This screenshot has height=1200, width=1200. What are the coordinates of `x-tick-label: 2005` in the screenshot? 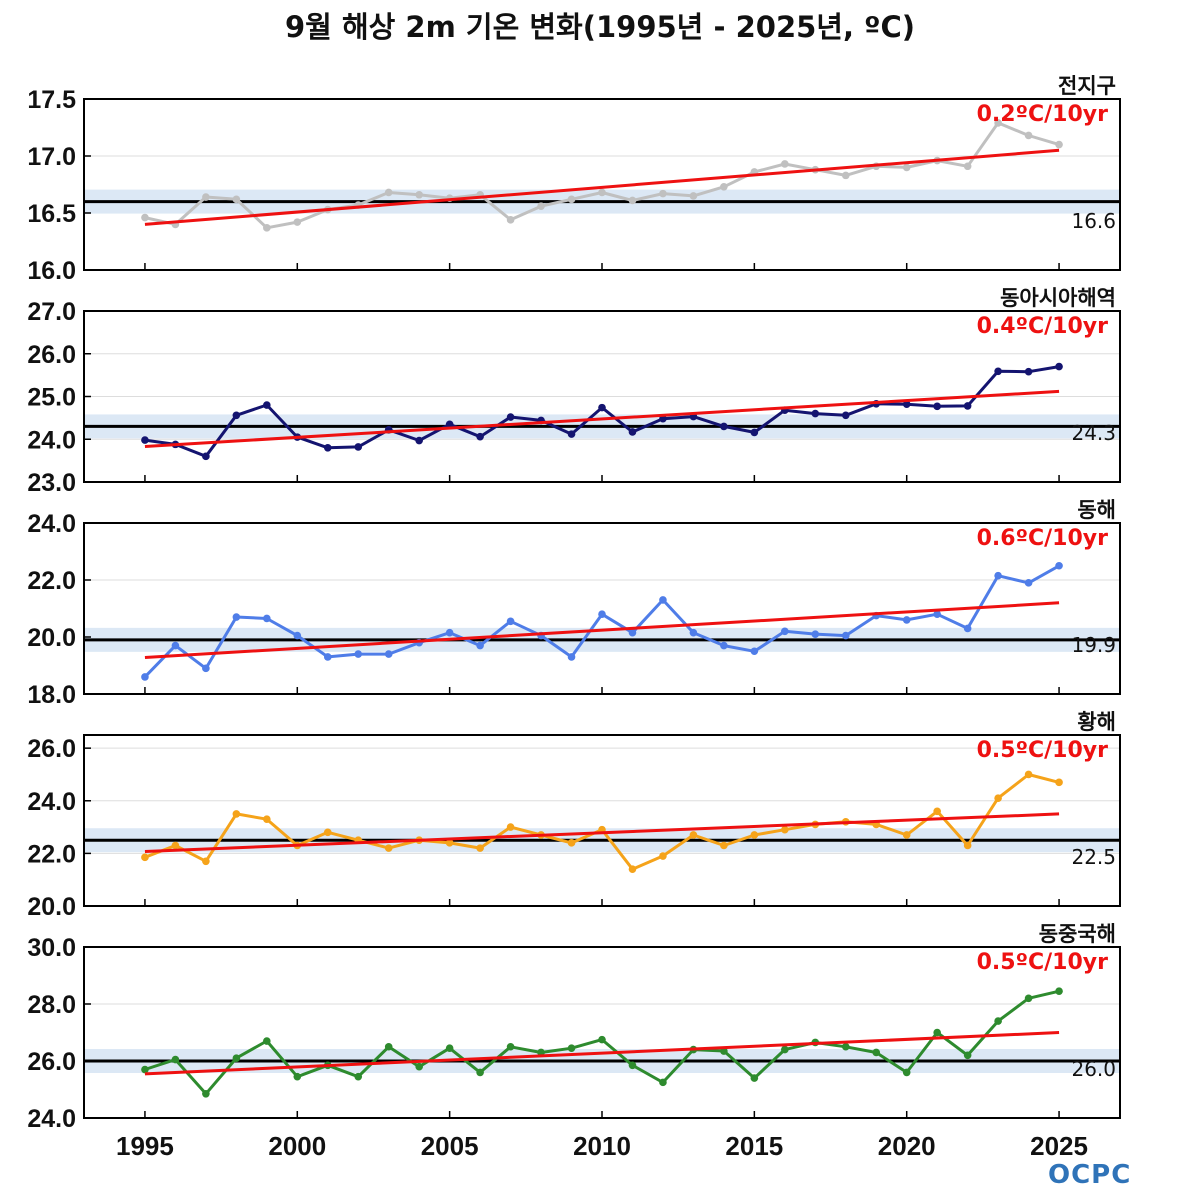 It's located at (450, 1146).